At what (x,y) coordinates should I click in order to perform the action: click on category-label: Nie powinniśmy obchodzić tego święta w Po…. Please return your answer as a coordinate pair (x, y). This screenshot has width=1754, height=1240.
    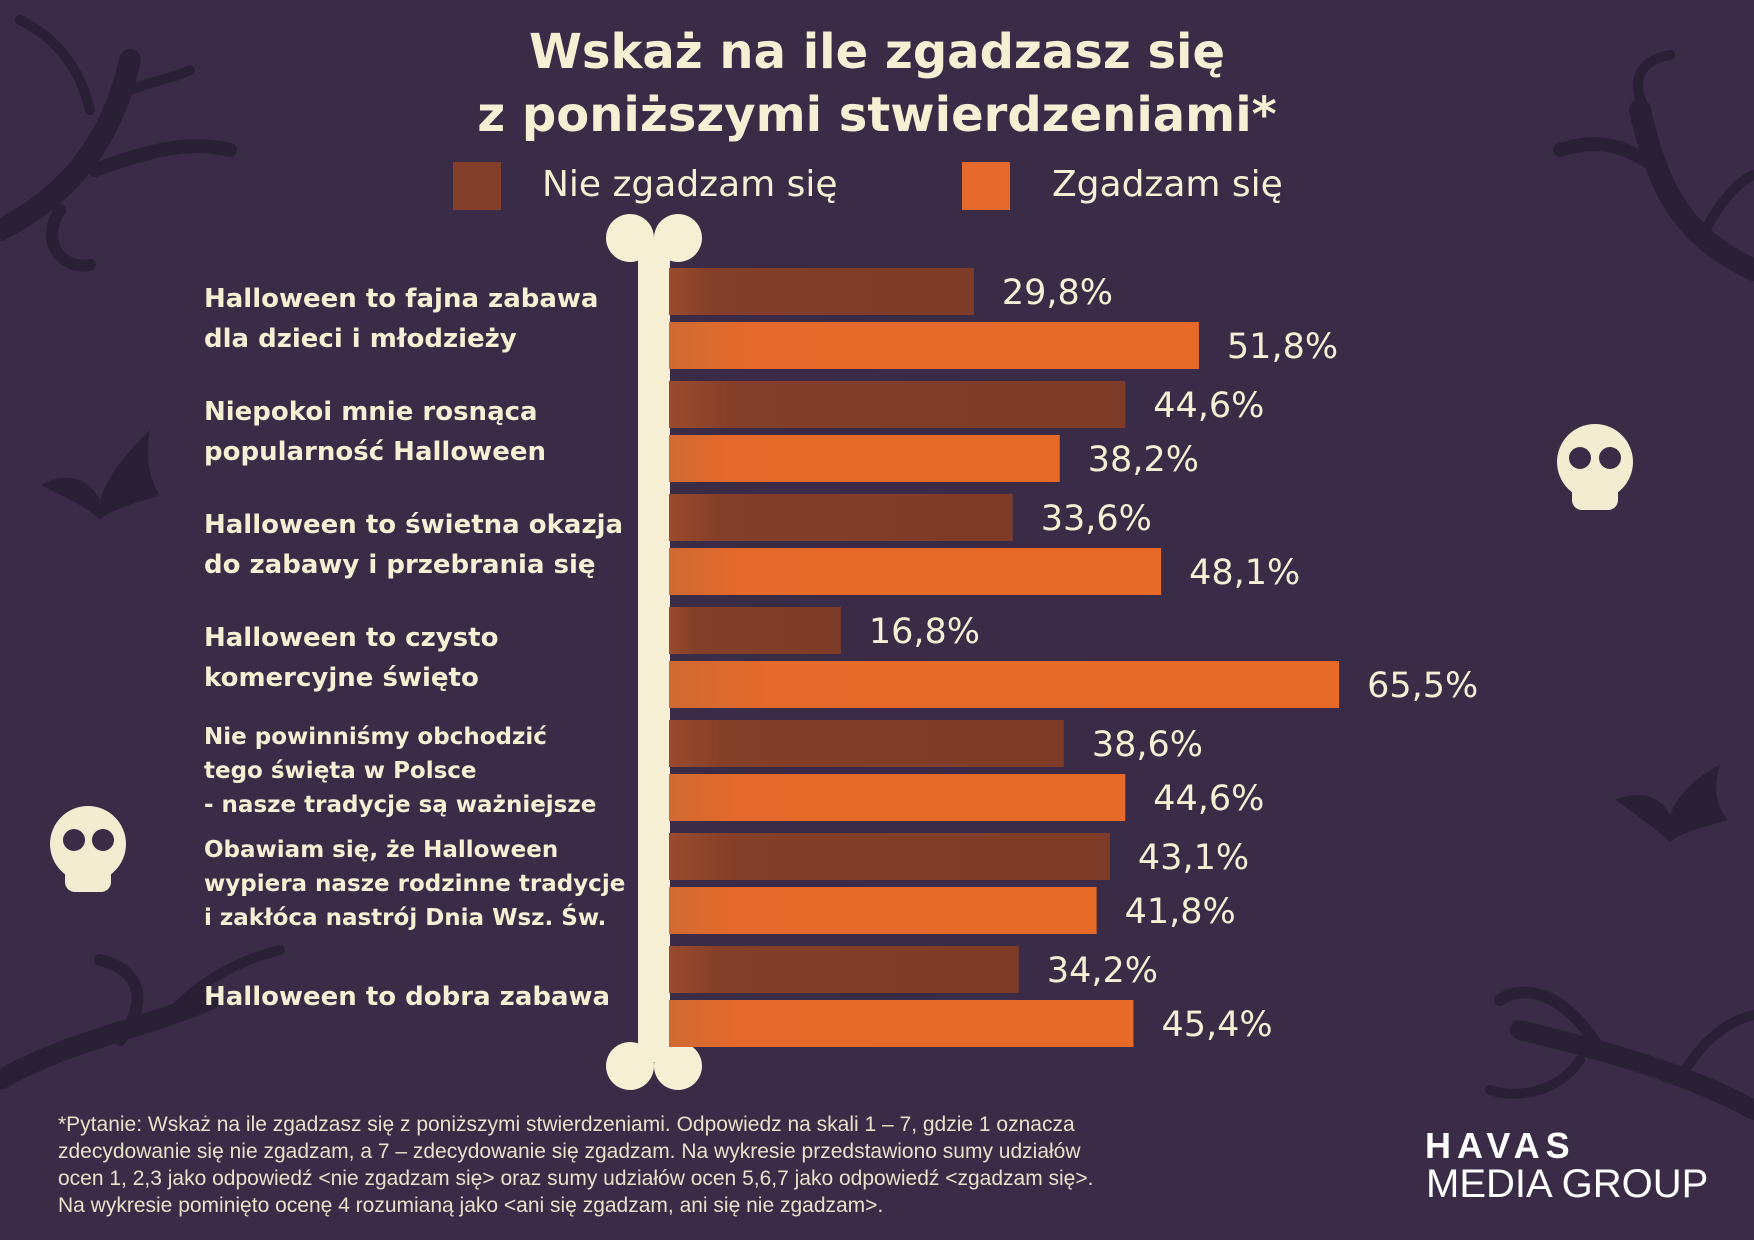
    Looking at the image, I should click on (424, 771).